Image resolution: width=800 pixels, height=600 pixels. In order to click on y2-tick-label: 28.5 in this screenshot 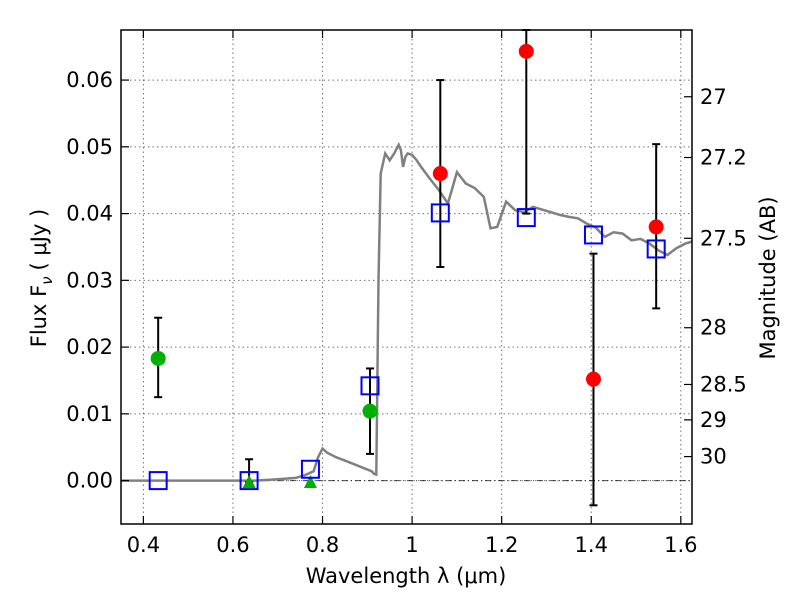, I will do `click(723, 384)`.